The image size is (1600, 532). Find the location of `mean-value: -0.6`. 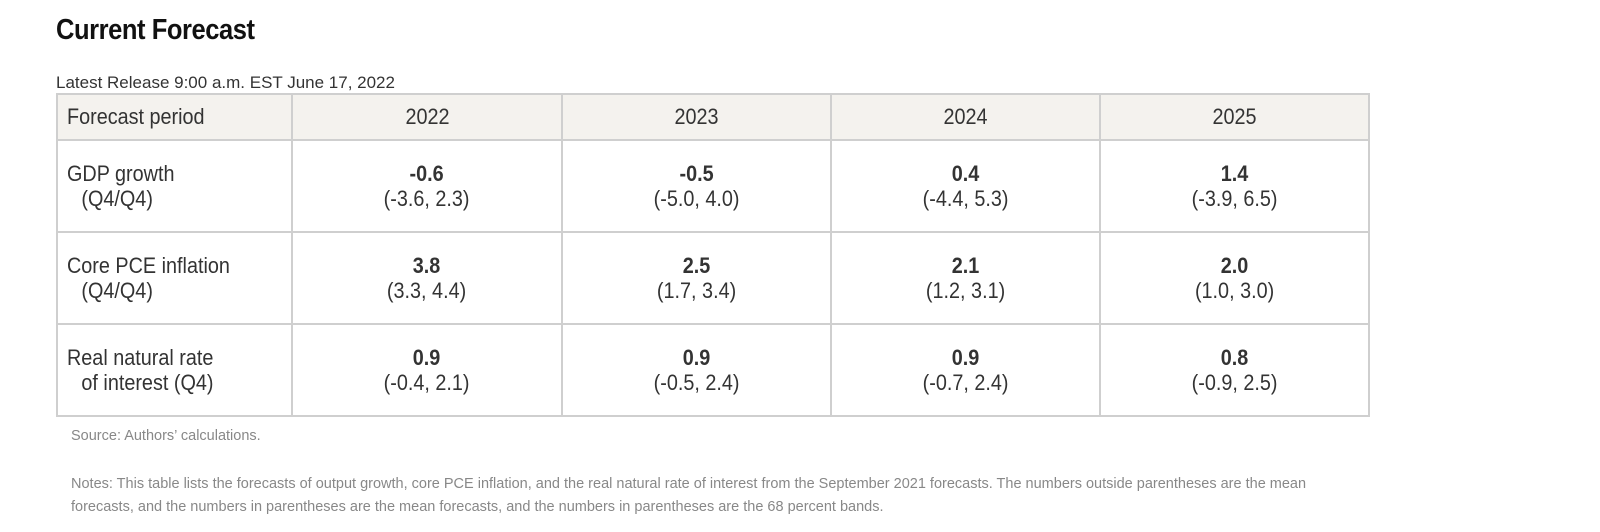

mean-value: -0.6 is located at coordinates (427, 173).